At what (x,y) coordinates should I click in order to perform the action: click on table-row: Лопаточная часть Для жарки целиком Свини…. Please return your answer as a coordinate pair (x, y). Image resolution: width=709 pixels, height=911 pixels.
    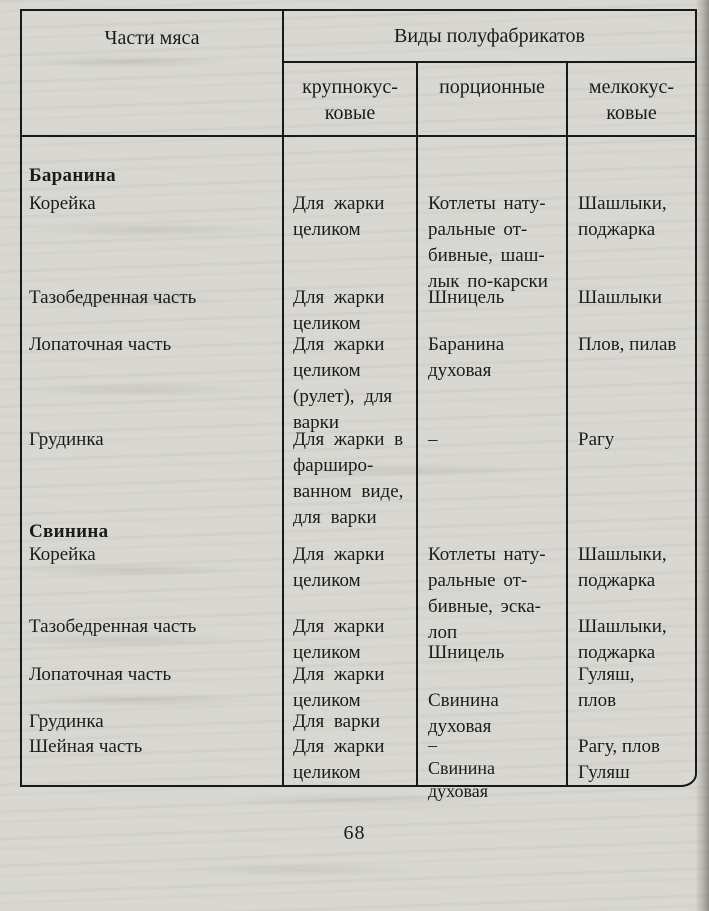
    Looking at the image, I should click on (358, 699).